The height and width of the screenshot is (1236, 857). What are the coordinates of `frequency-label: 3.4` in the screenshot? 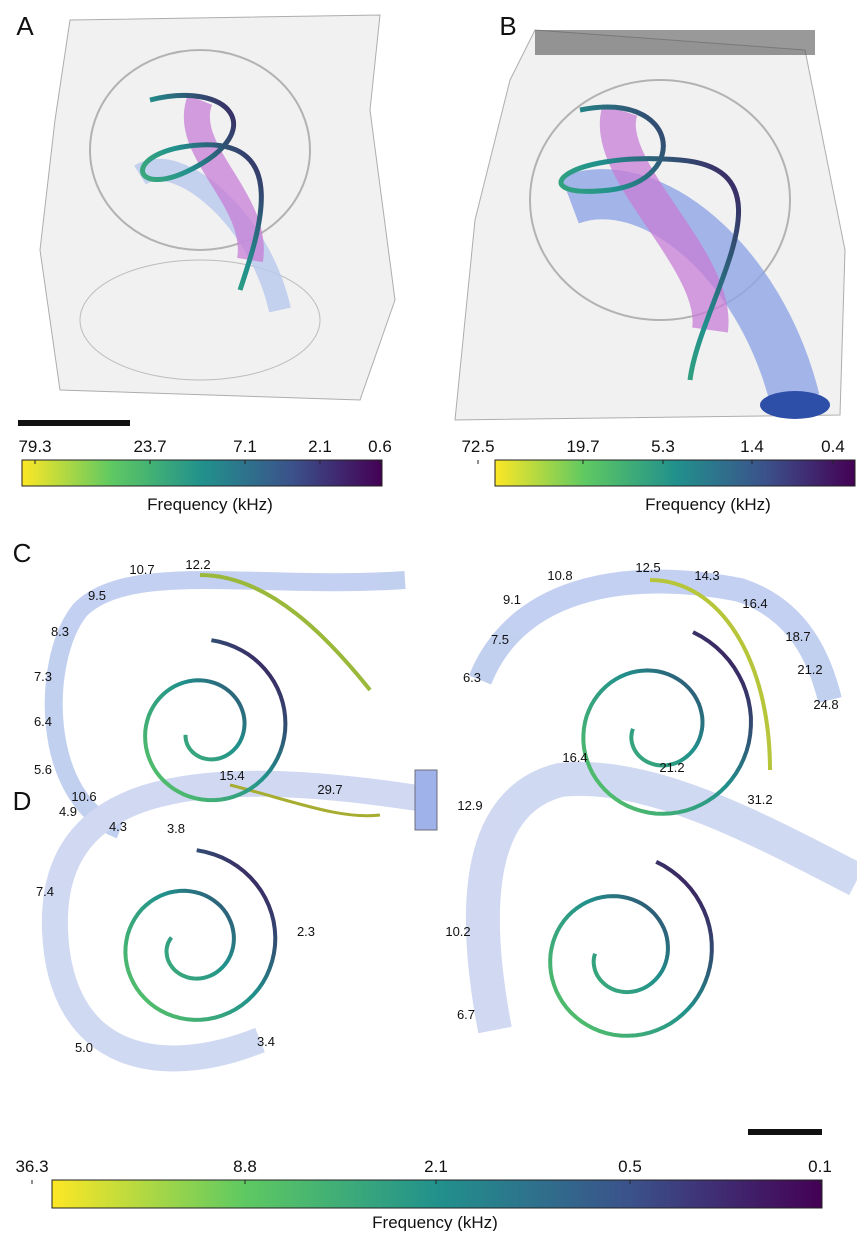 It's located at (266, 1041).